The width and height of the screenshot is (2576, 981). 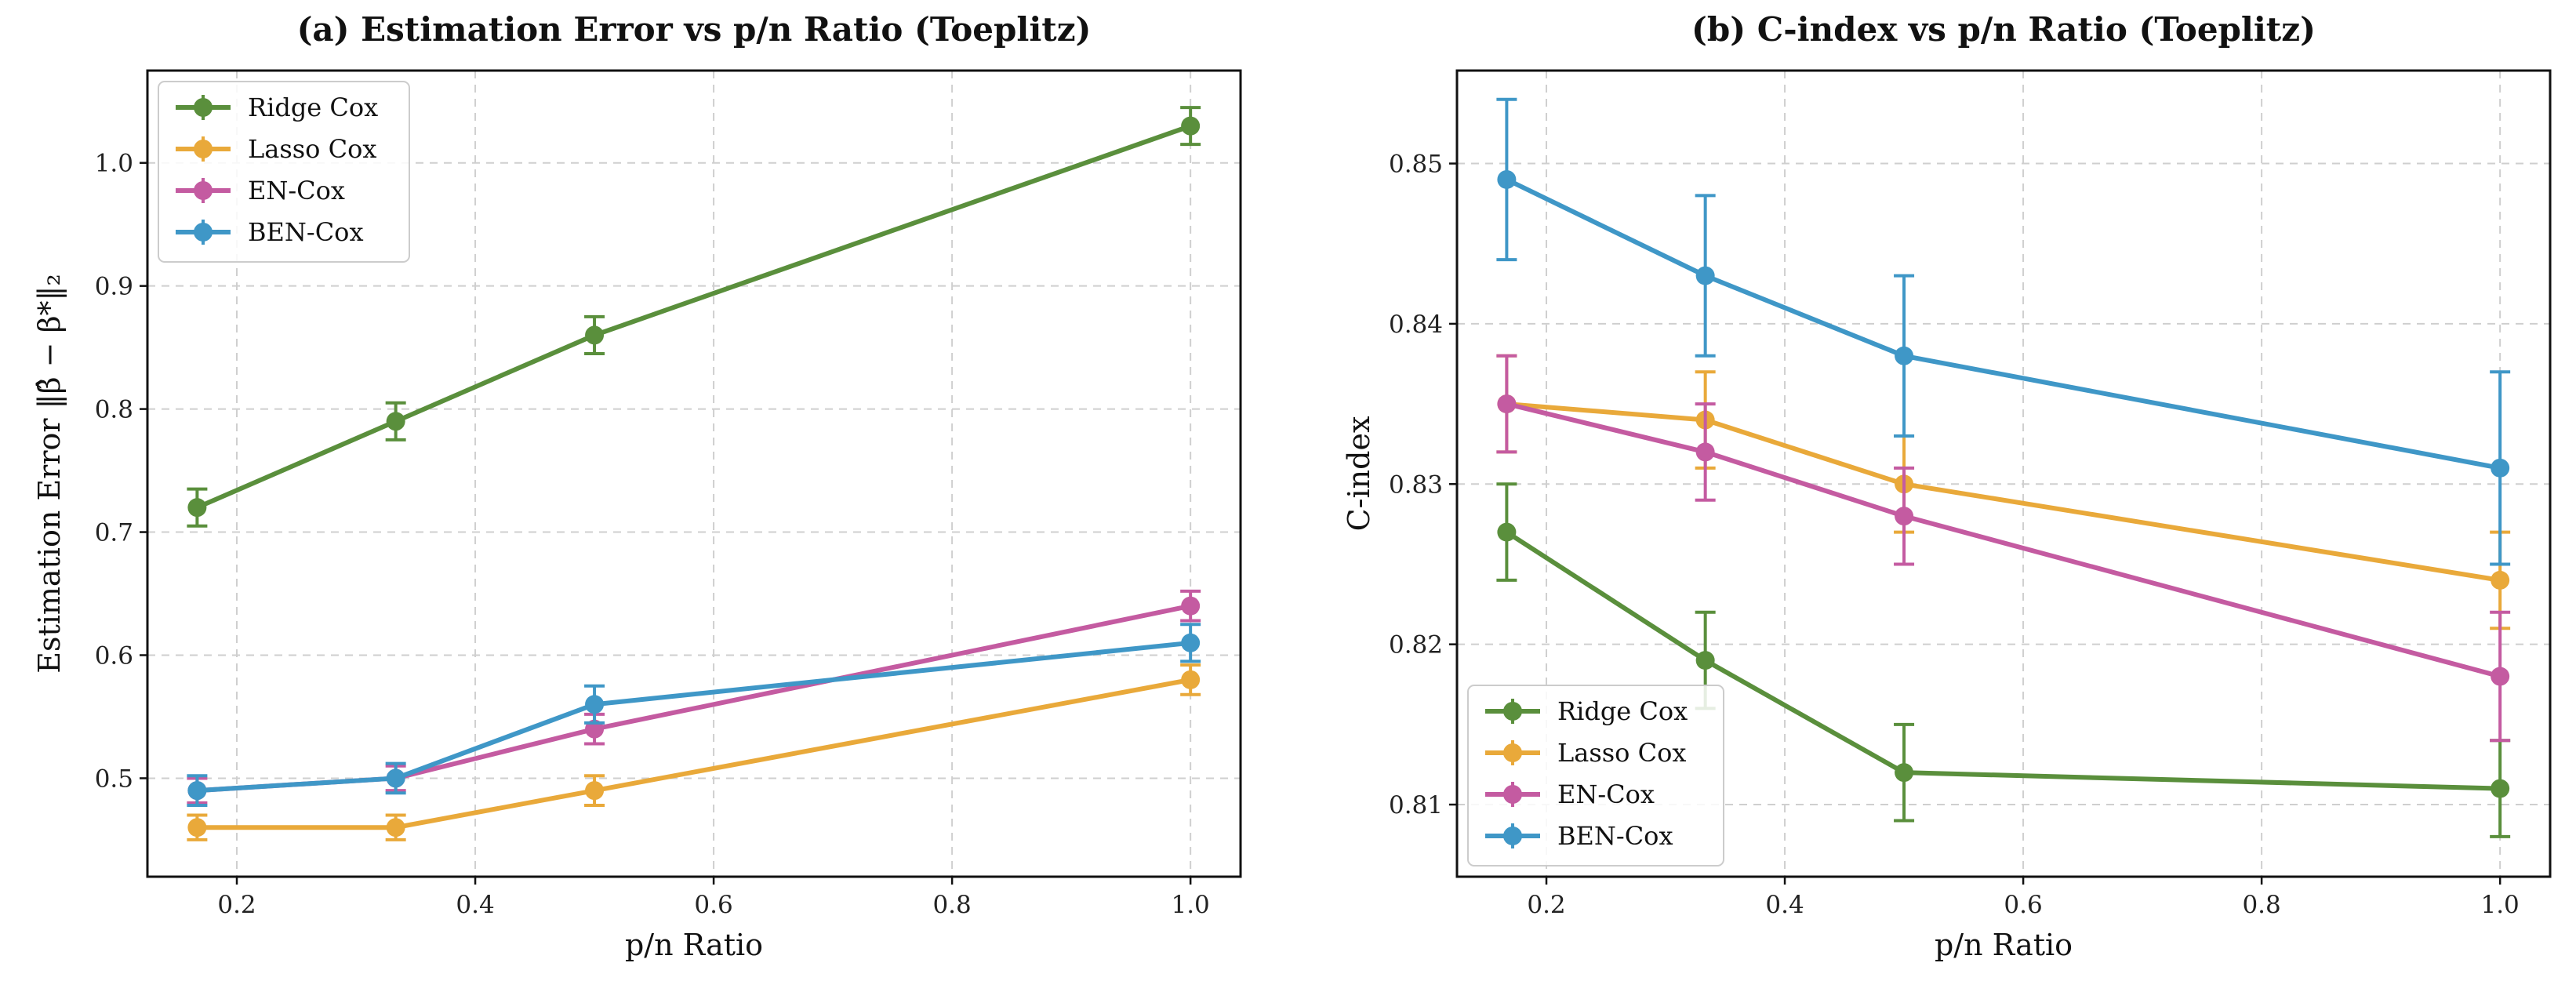 What do you see at coordinates (1416, 485) in the screenshot?
I see `y-tick-label: 0.83` at bounding box center [1416, 485].